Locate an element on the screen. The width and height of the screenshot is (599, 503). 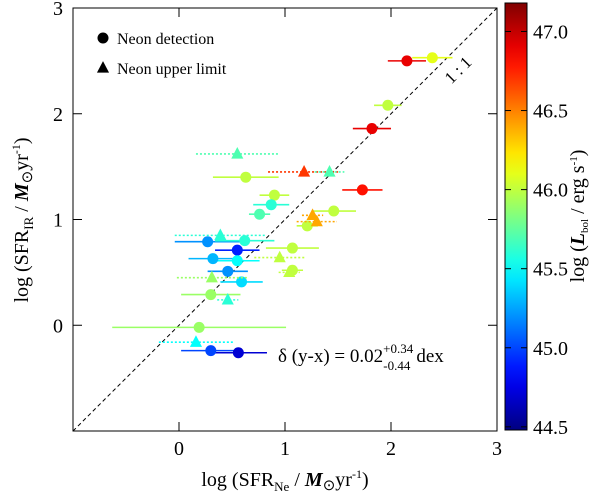
annotation-part: dex is located at coordinates (430, 356).